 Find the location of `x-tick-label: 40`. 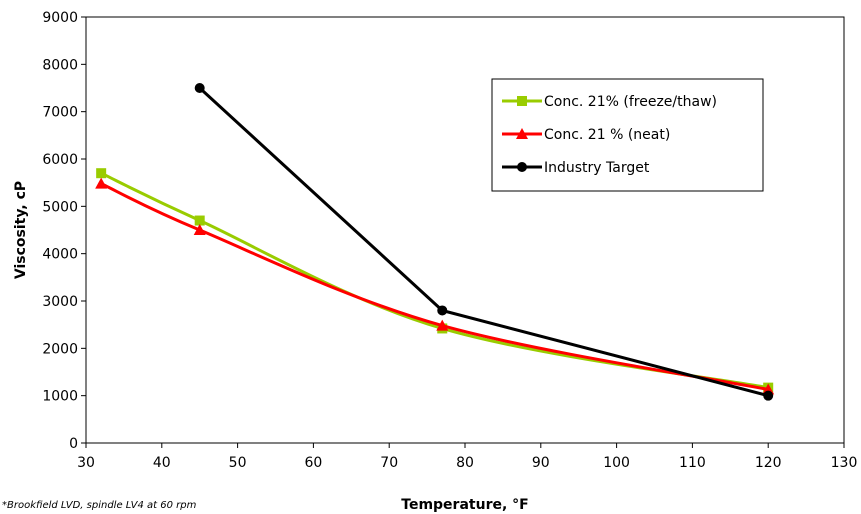

x-tick-label: 40 is located at coordinates (162, 463).